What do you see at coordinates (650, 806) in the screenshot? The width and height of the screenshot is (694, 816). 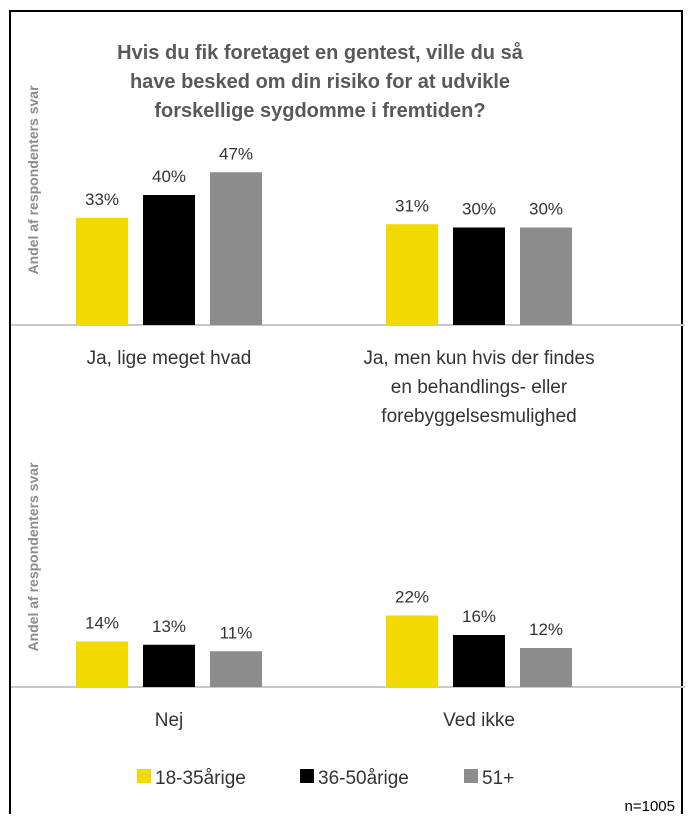 I see `sample-size-note: n=1005` at bounding box center [650, 806].